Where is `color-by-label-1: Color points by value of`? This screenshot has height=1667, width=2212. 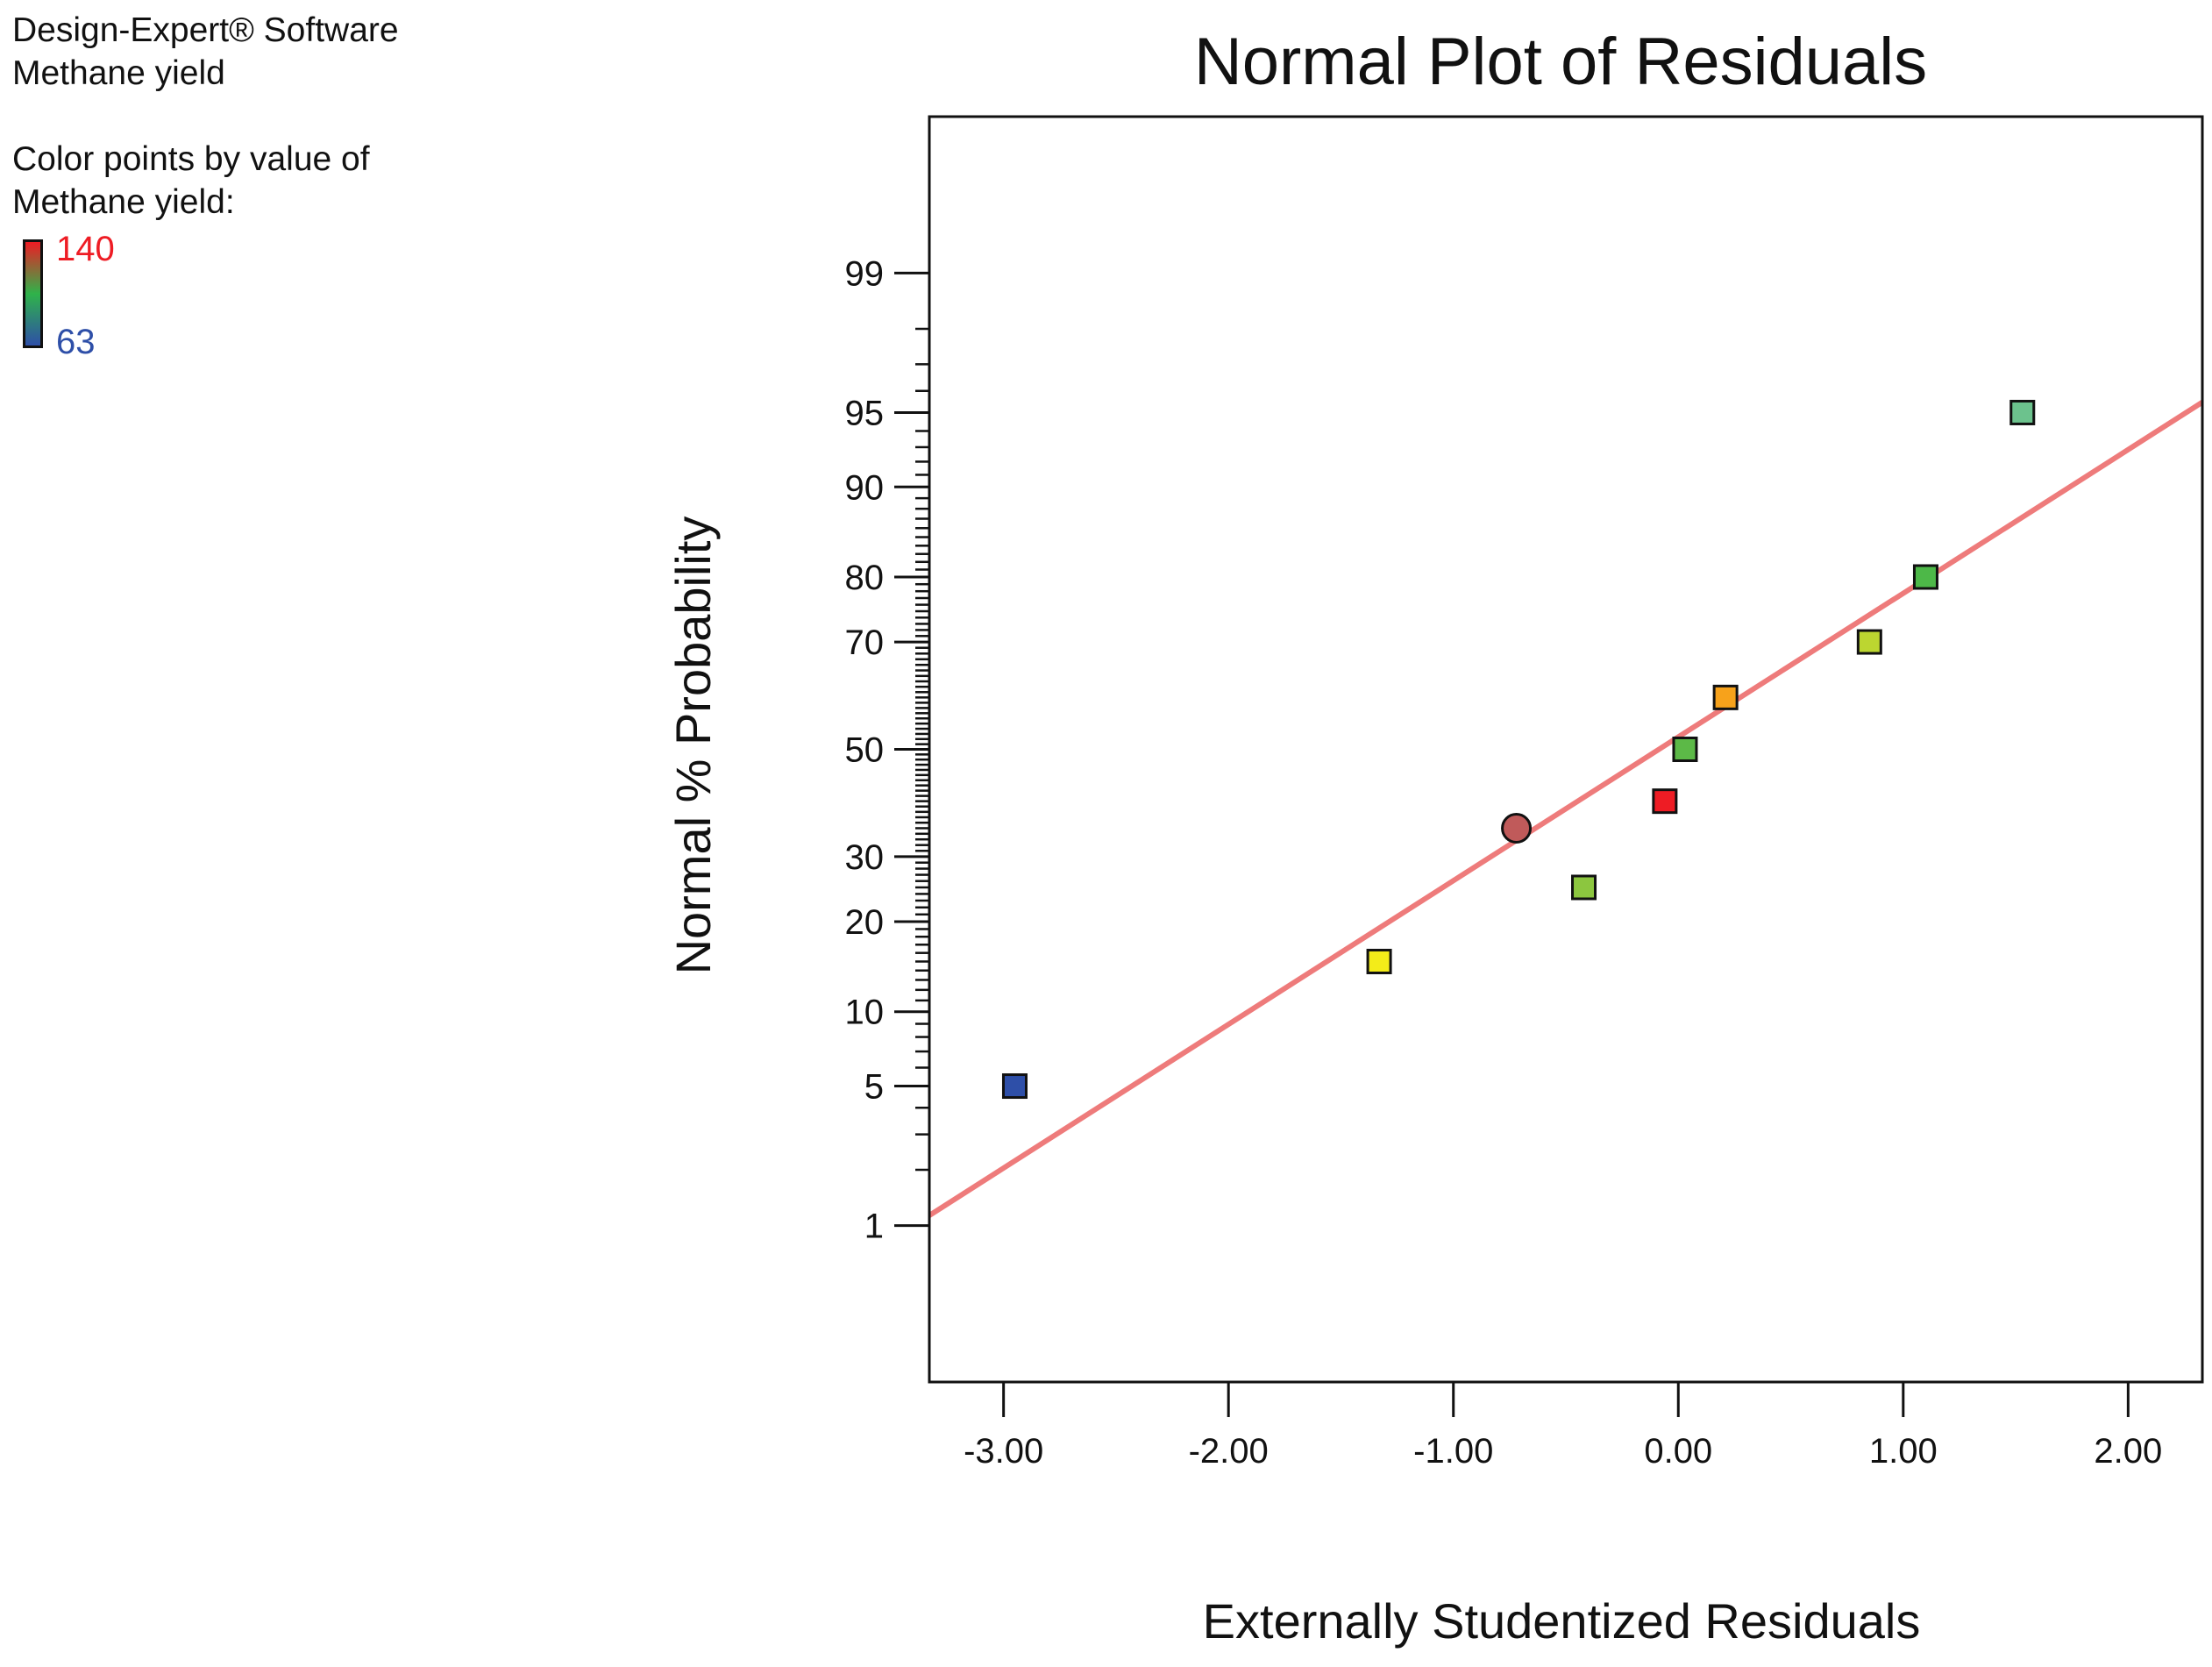 color-by-label-1: Color points by value of is located at coordinates (191, 159).